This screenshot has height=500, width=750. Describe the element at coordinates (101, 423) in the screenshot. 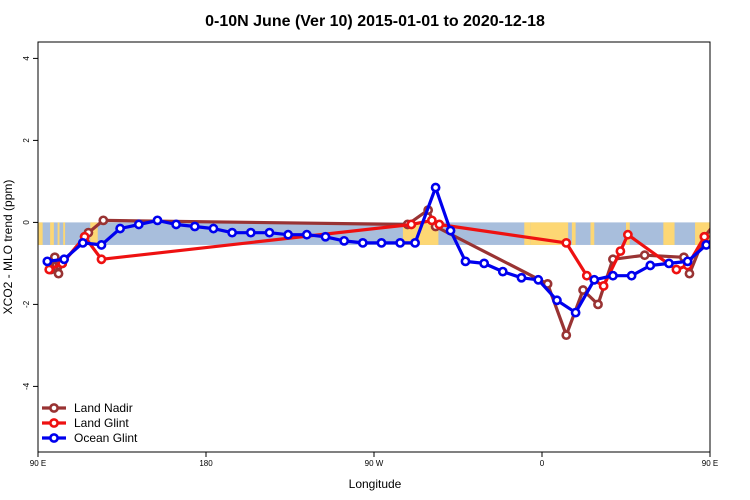

I see `legend-label-land-glint: Land Glint` at that location.